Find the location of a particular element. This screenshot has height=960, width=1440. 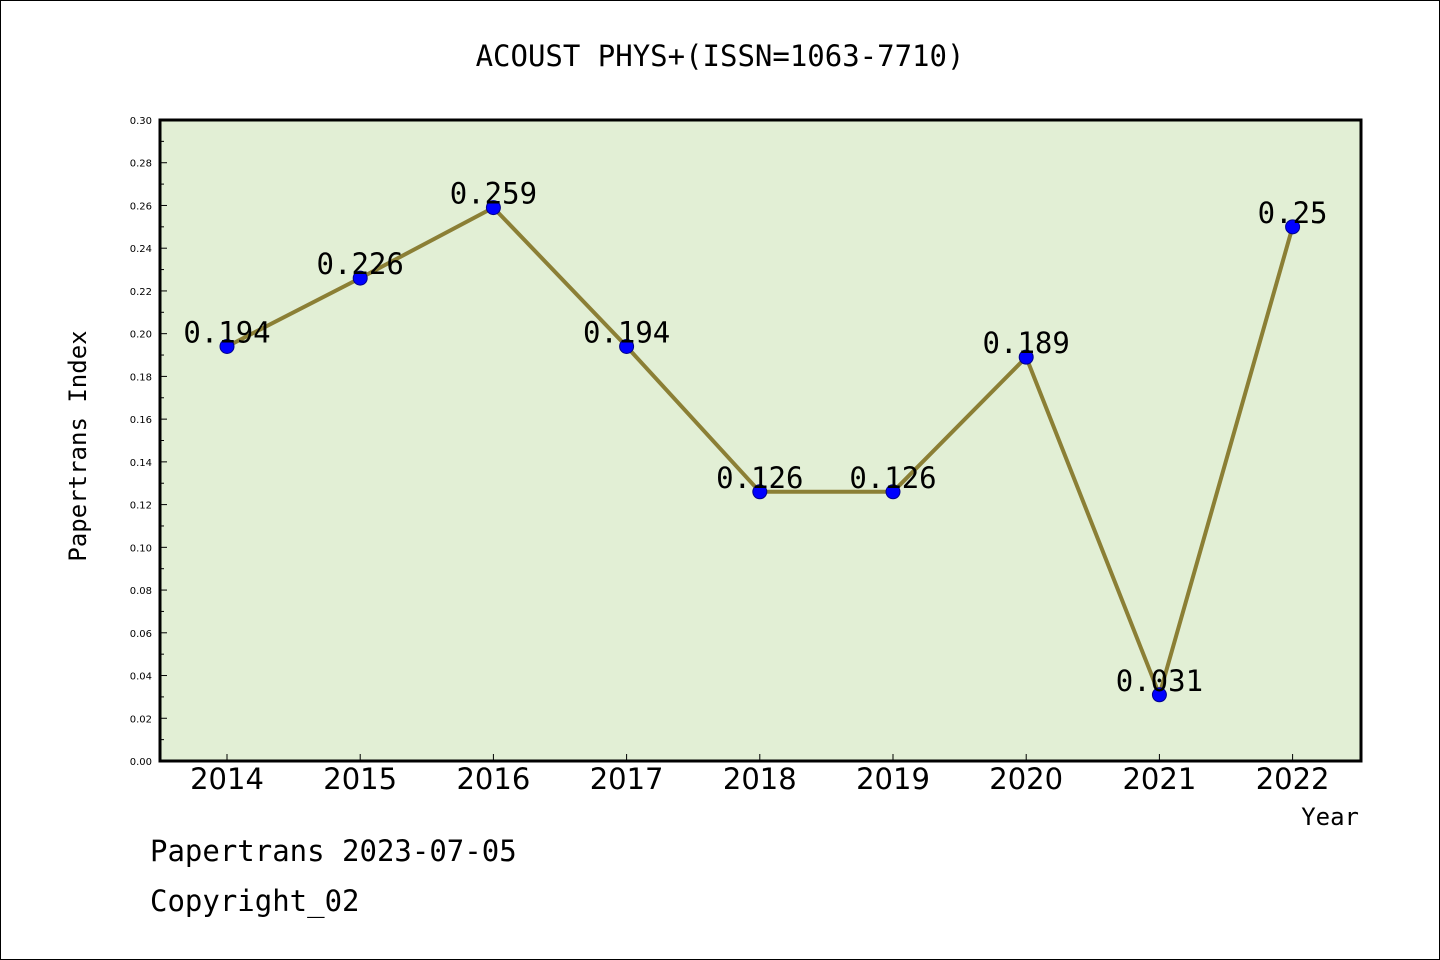

y-tick-label: 0.04 is located at coordinates (141, 677).